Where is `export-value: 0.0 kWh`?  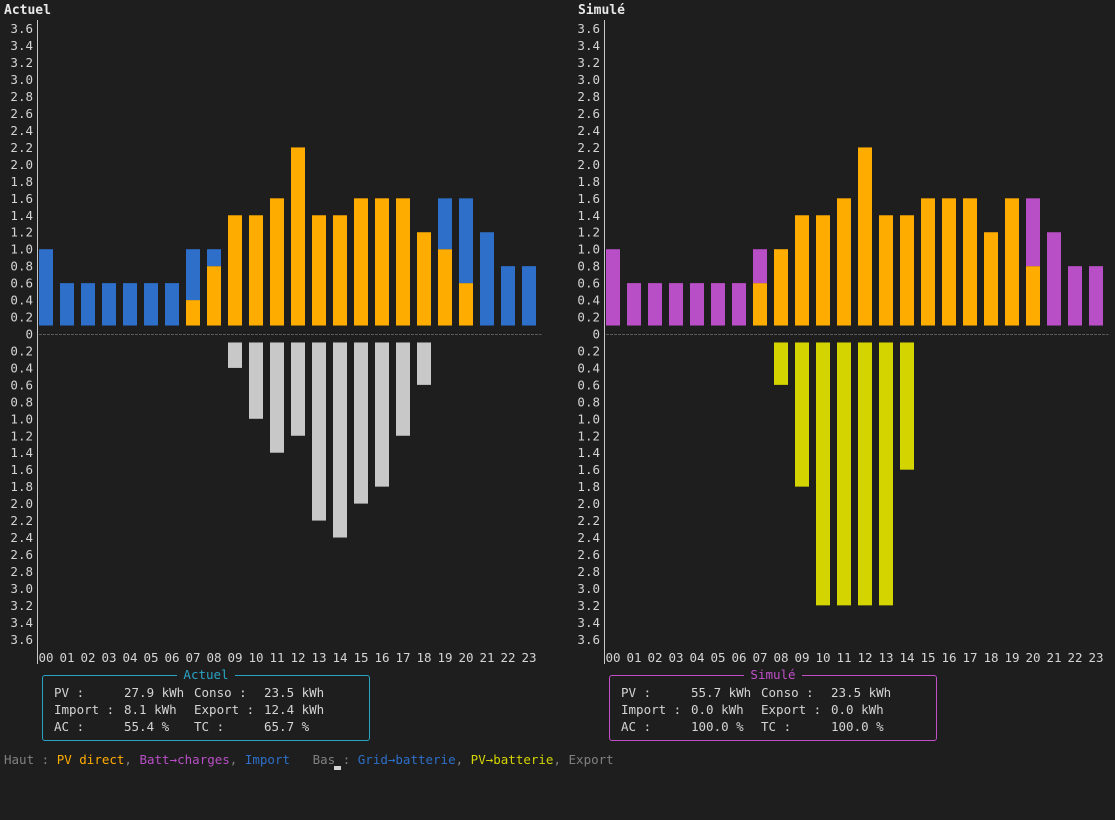
export-value: 0.0 kWh is located at coordinates (857, 709).